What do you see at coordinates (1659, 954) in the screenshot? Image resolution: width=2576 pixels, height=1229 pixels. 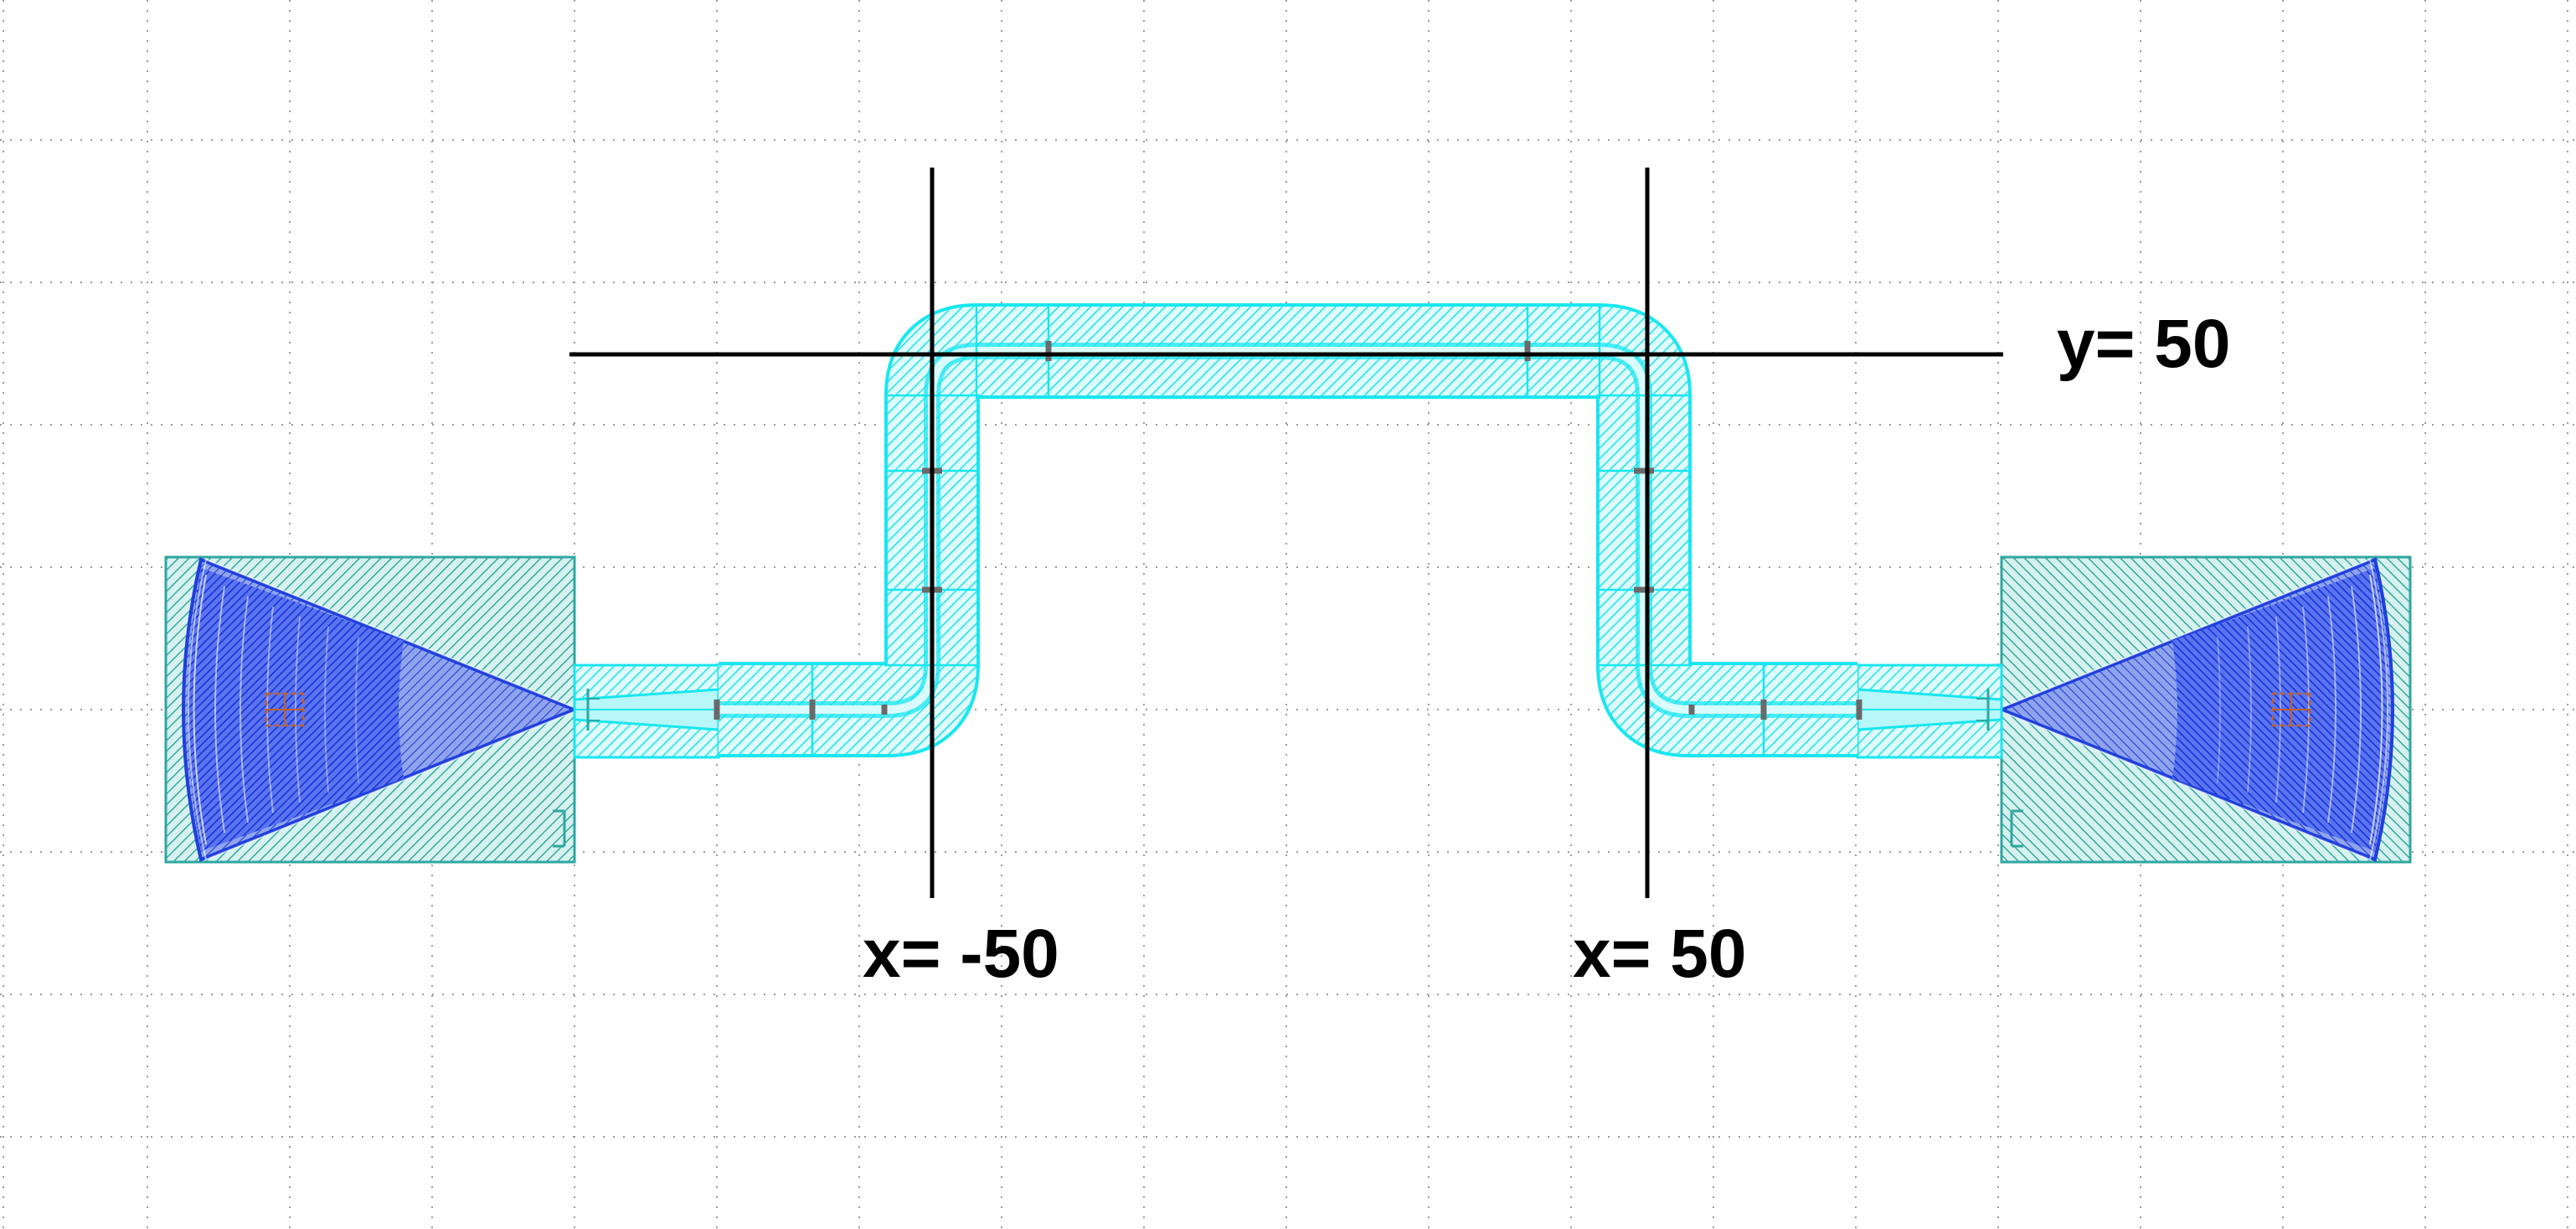 I see `label-x-right: x= 50` at bounding box center [1659, 954].